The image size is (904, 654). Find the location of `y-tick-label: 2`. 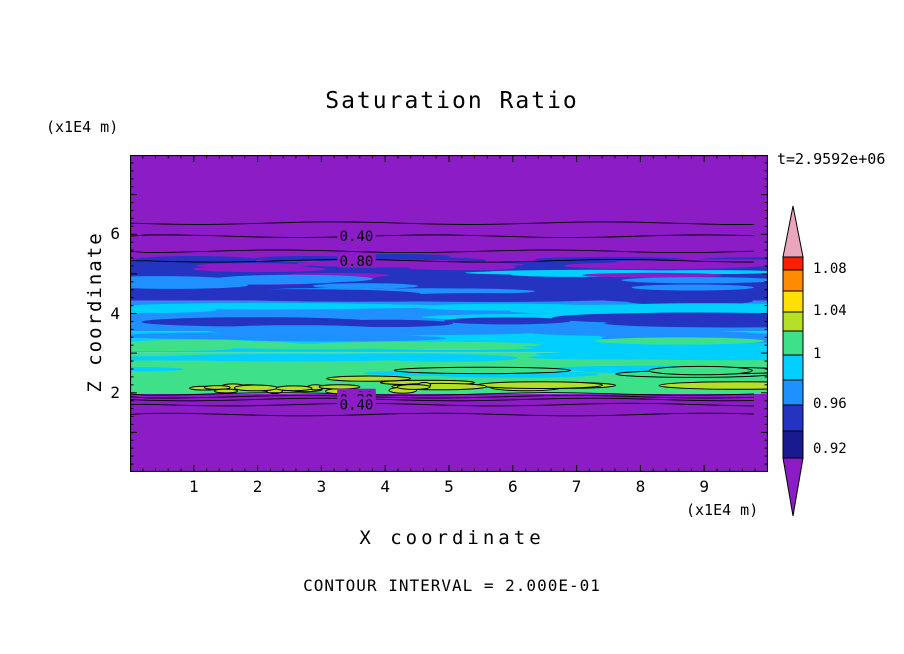

y-tick-label: 2 is located at coordinates (115, 392).